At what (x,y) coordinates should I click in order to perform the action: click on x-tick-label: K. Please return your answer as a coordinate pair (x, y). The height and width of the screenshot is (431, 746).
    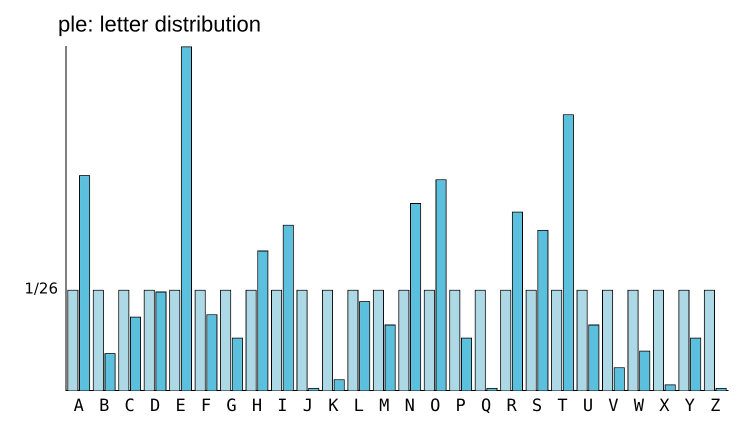
    Looking at the image, I should click on (334, 406).